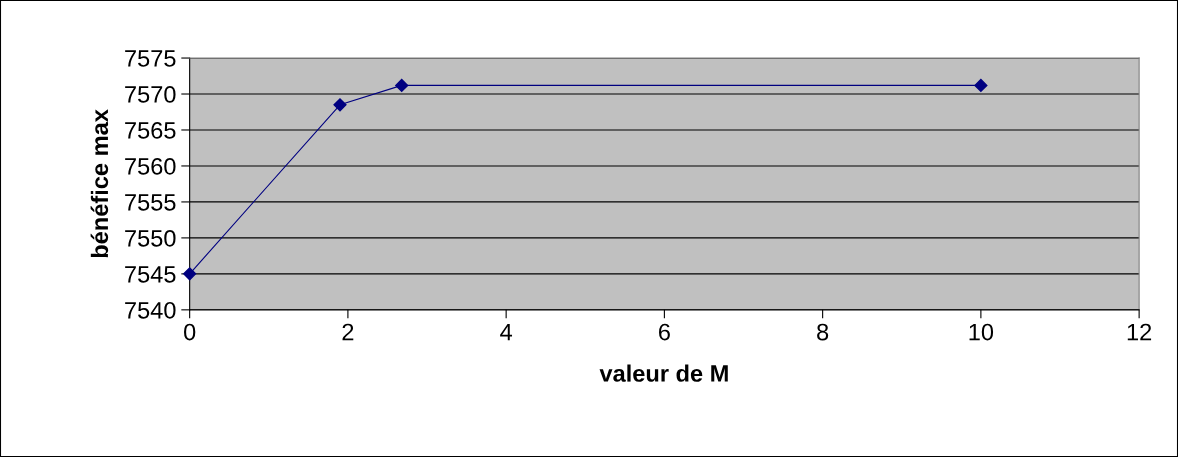  Describe the element at coordinates (150, 310) in the screenshot. I see `y-tick-label: 7540` at that location.